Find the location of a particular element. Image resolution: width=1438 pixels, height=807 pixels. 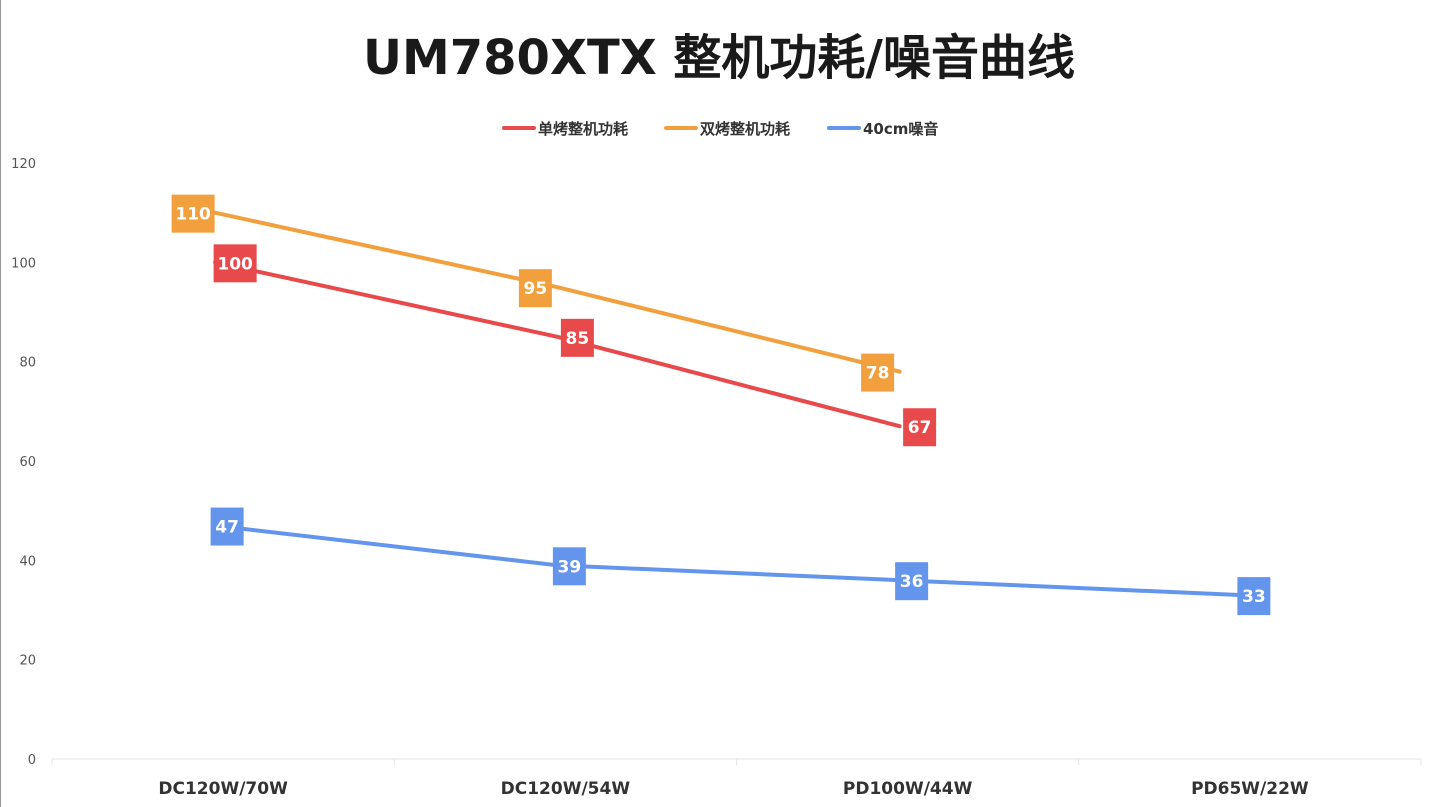

data-label-text: 110 is located at coordinates (193, 215).